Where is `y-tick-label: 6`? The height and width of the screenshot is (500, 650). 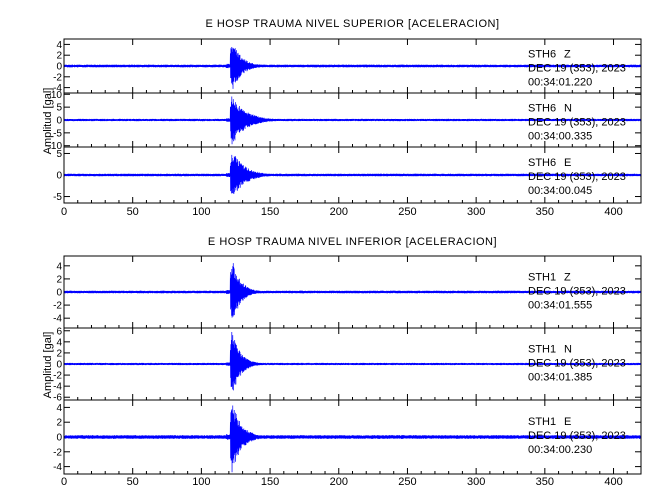 y-tick-label: 6 is located at coordinates (59, 331).